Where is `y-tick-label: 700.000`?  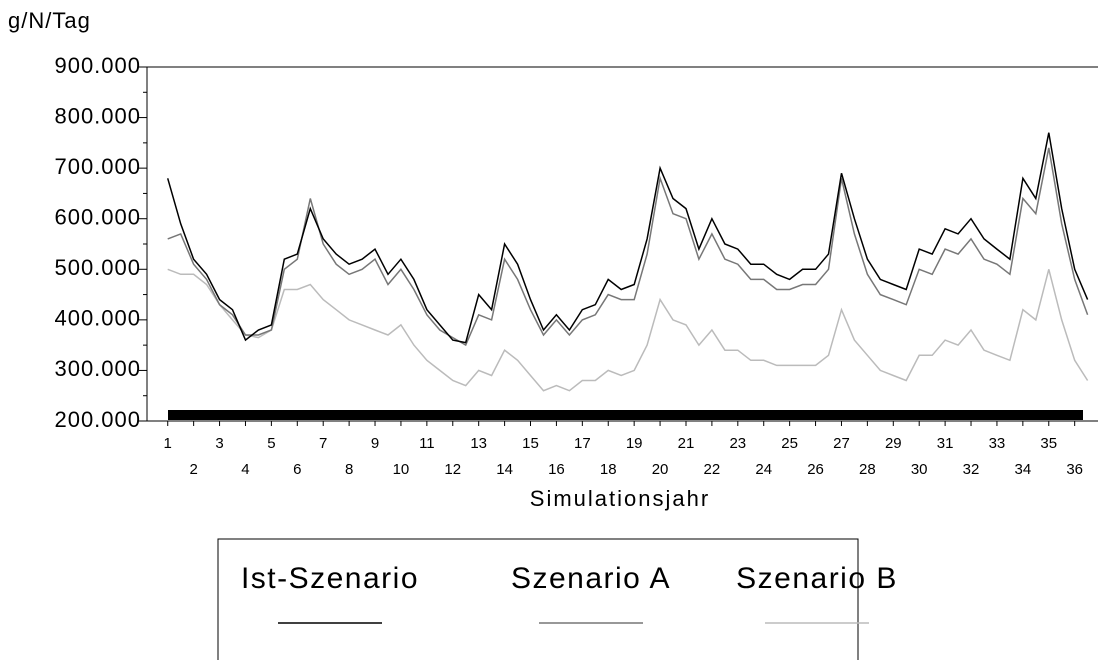 y-tick-label: 700.000 is located at coordinates (97, 166).